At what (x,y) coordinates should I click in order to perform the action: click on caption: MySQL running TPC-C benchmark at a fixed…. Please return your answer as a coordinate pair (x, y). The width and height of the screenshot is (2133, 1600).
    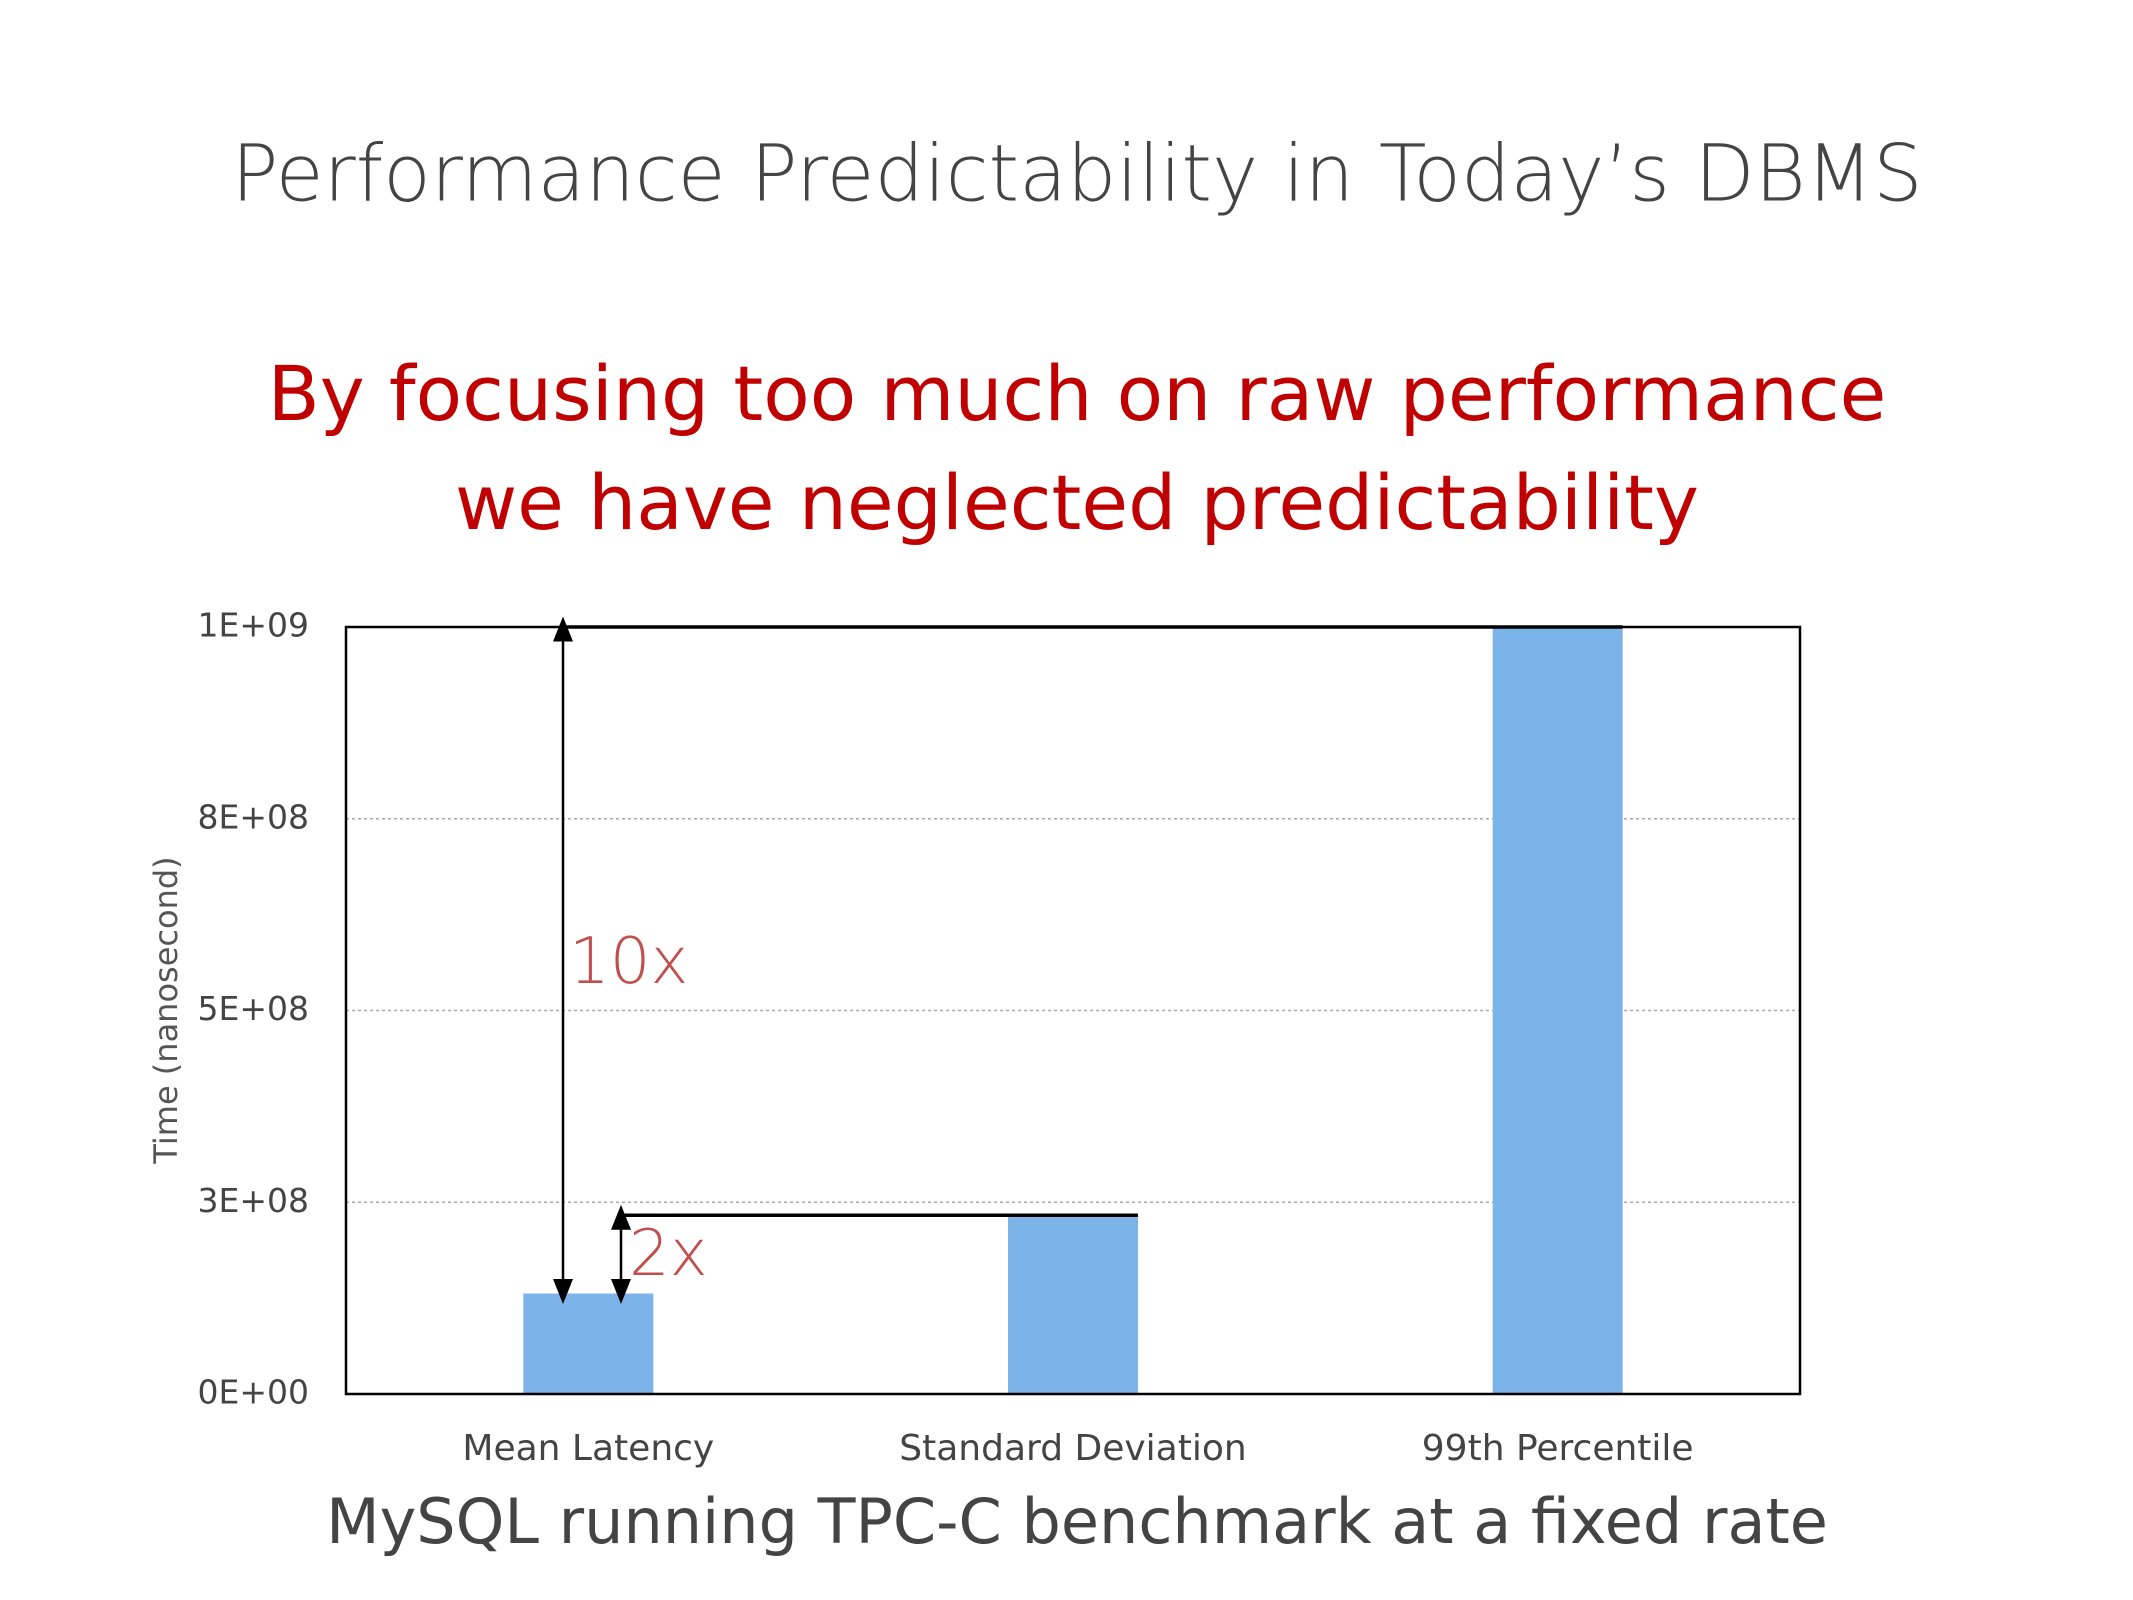
    Looking at the image, I should click on (1077, 1521).